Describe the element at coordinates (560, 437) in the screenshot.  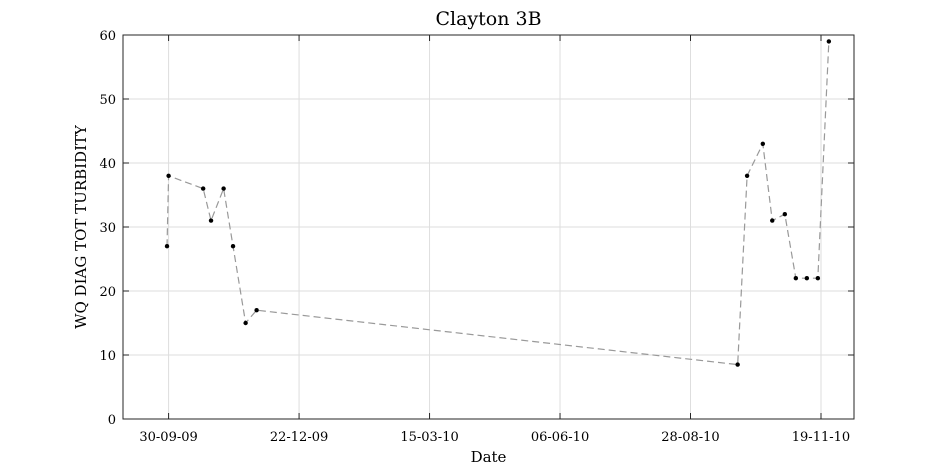
I see `x-tick-label: 06-06-10` at that location.